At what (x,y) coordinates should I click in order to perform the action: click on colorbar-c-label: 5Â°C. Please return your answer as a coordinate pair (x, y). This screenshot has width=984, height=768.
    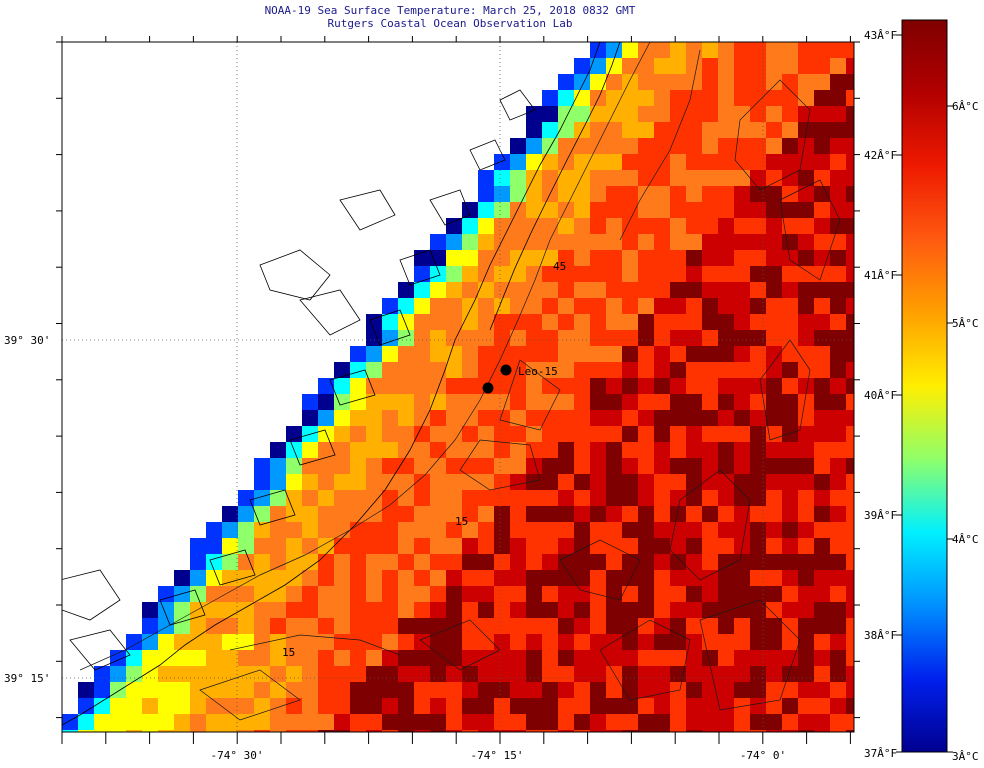
    Looking at the image, I should click on (965, 323).